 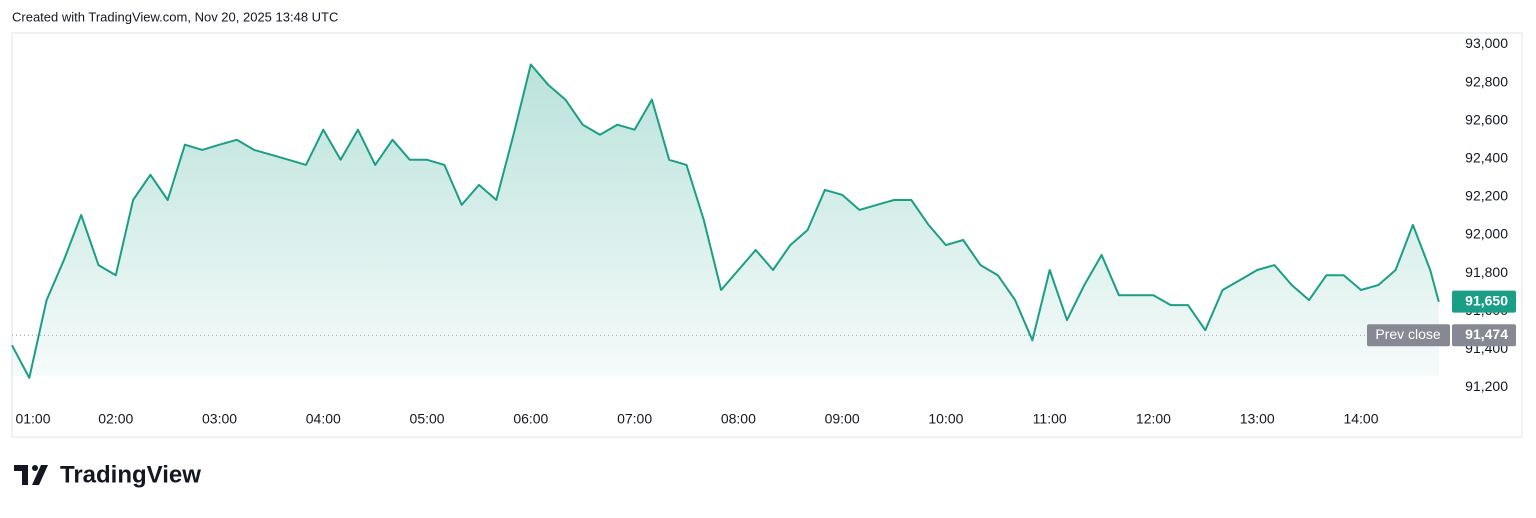 What do you see at coordinates (1486, 43) in the screenshot?
I see `y-tick-label: 93,000` at bounding box center [1486, 43].